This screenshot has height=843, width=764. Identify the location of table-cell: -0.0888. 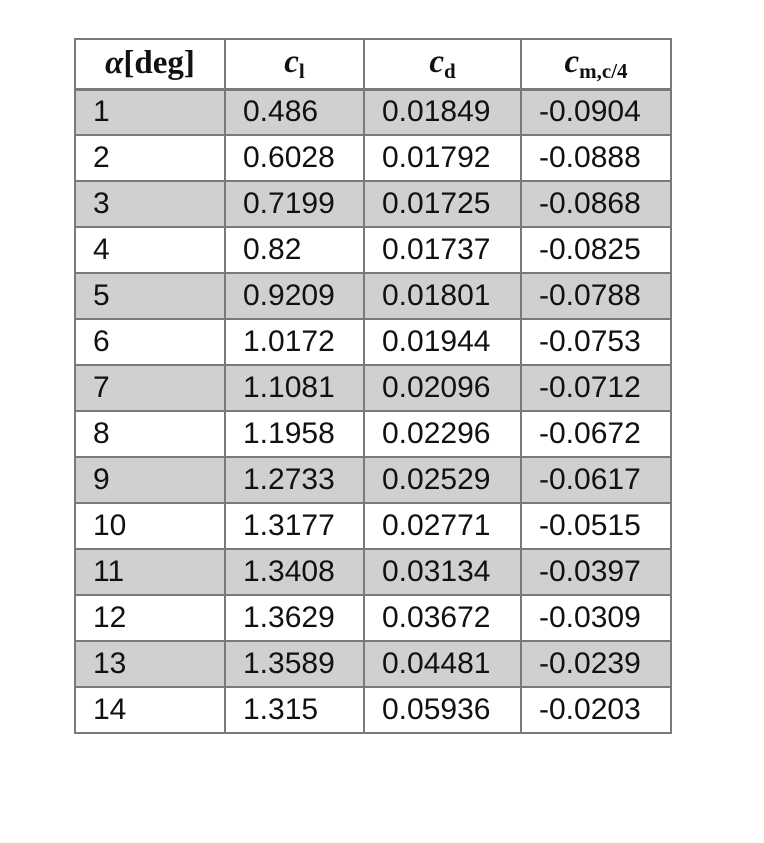
(596, 158).